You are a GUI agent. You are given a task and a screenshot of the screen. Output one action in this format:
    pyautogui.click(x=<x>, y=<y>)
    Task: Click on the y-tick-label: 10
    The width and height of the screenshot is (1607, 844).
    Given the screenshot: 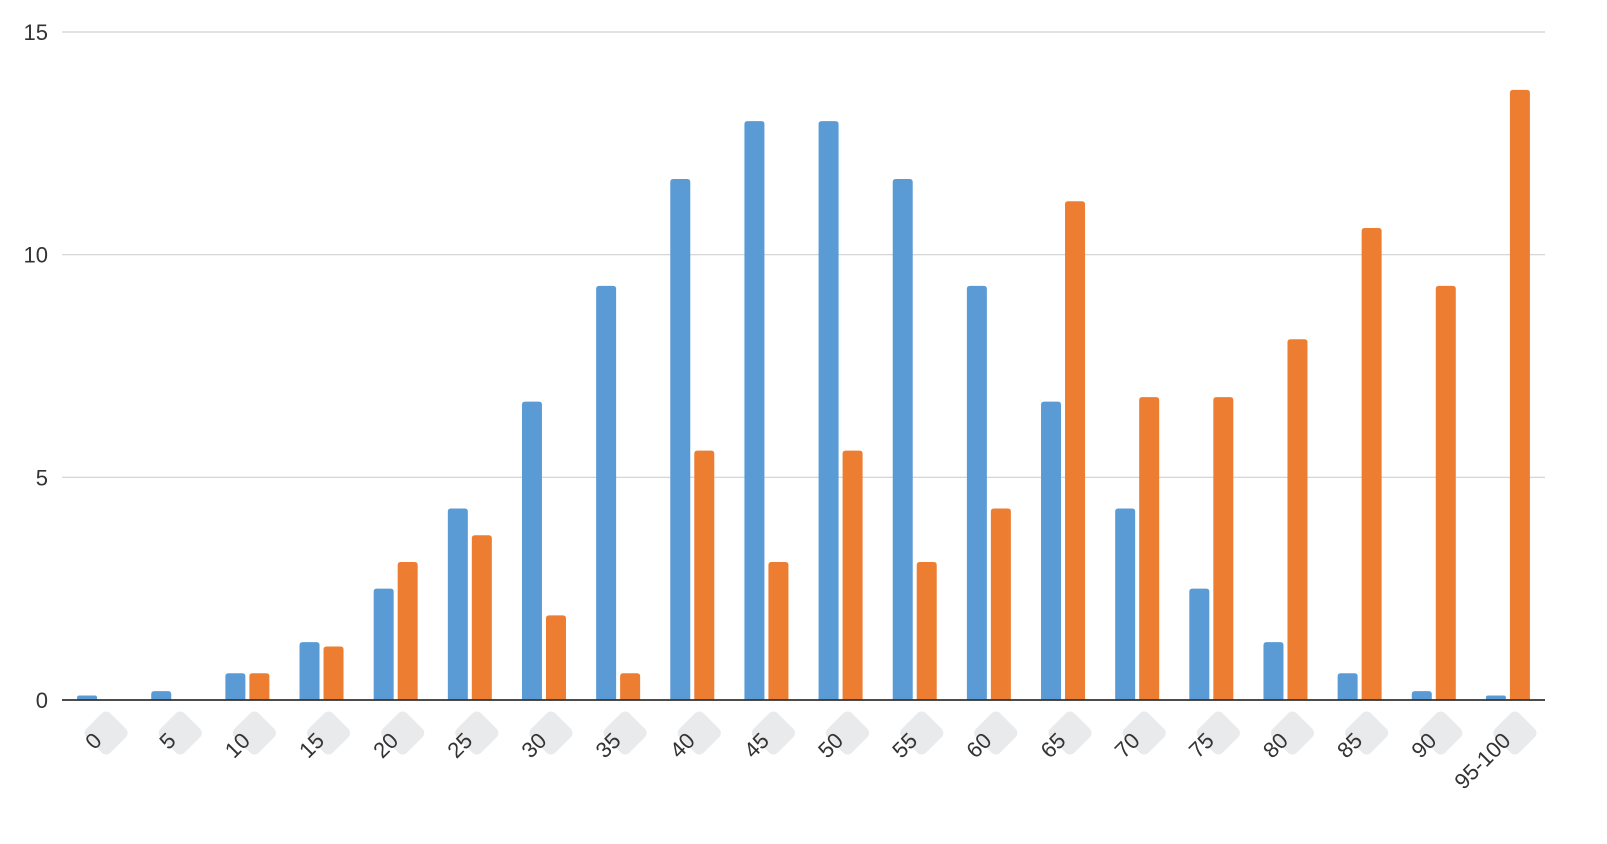 What is the action you would take?
    pyautogui.click(x=36, y=255)
    